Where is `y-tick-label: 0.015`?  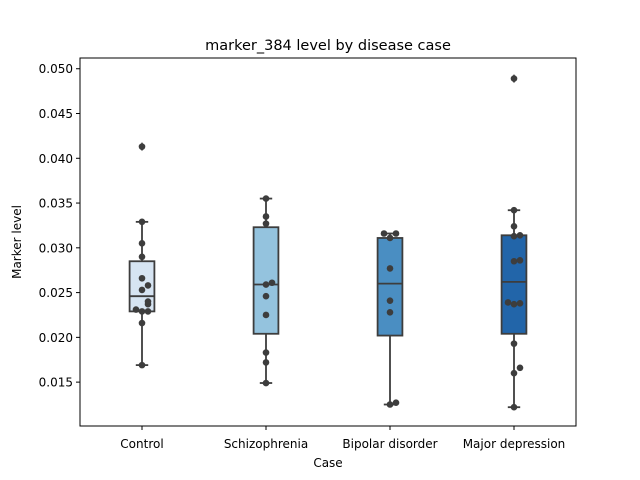 y-tick-label: 0.015 is located at coordinates (56, 383).